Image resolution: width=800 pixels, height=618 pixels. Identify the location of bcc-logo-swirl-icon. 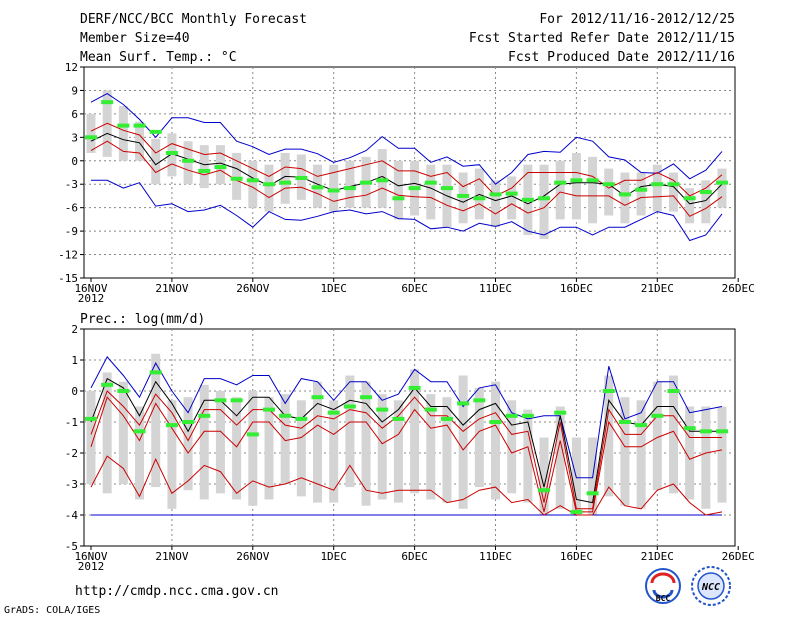
(663, 578).